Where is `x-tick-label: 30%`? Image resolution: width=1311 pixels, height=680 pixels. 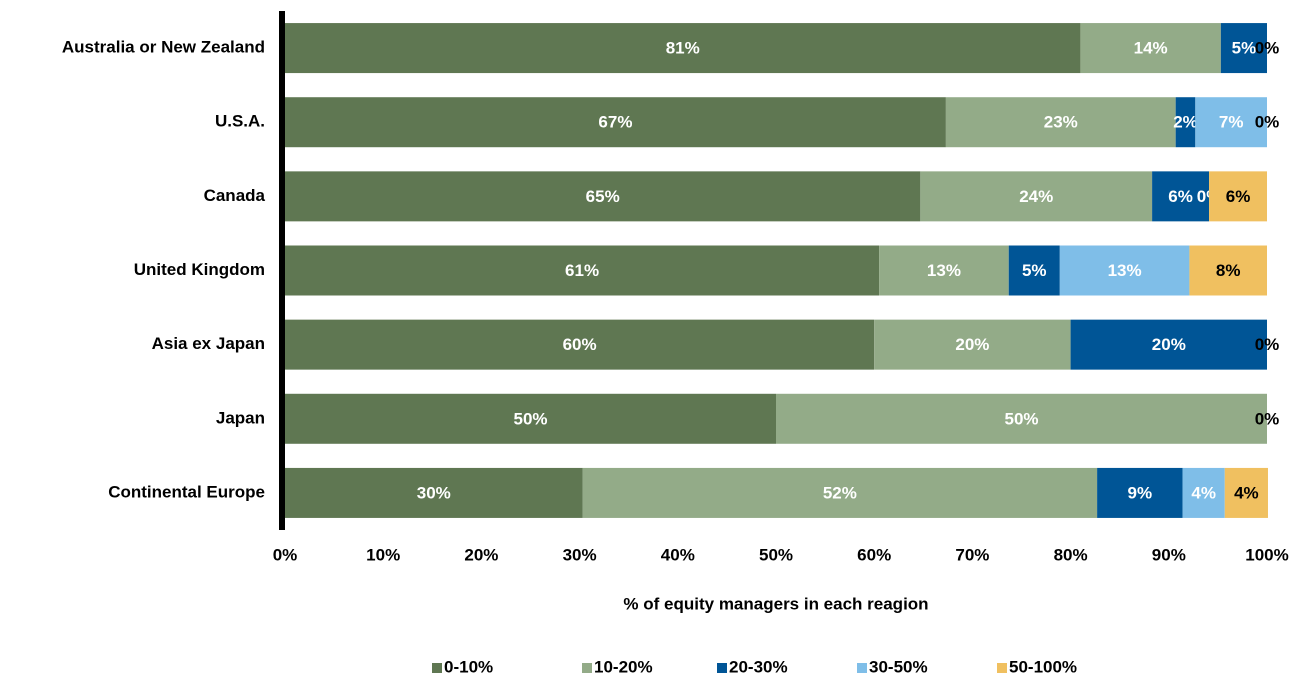
x-tick-label: 30% is located at coordinates (580, 554).